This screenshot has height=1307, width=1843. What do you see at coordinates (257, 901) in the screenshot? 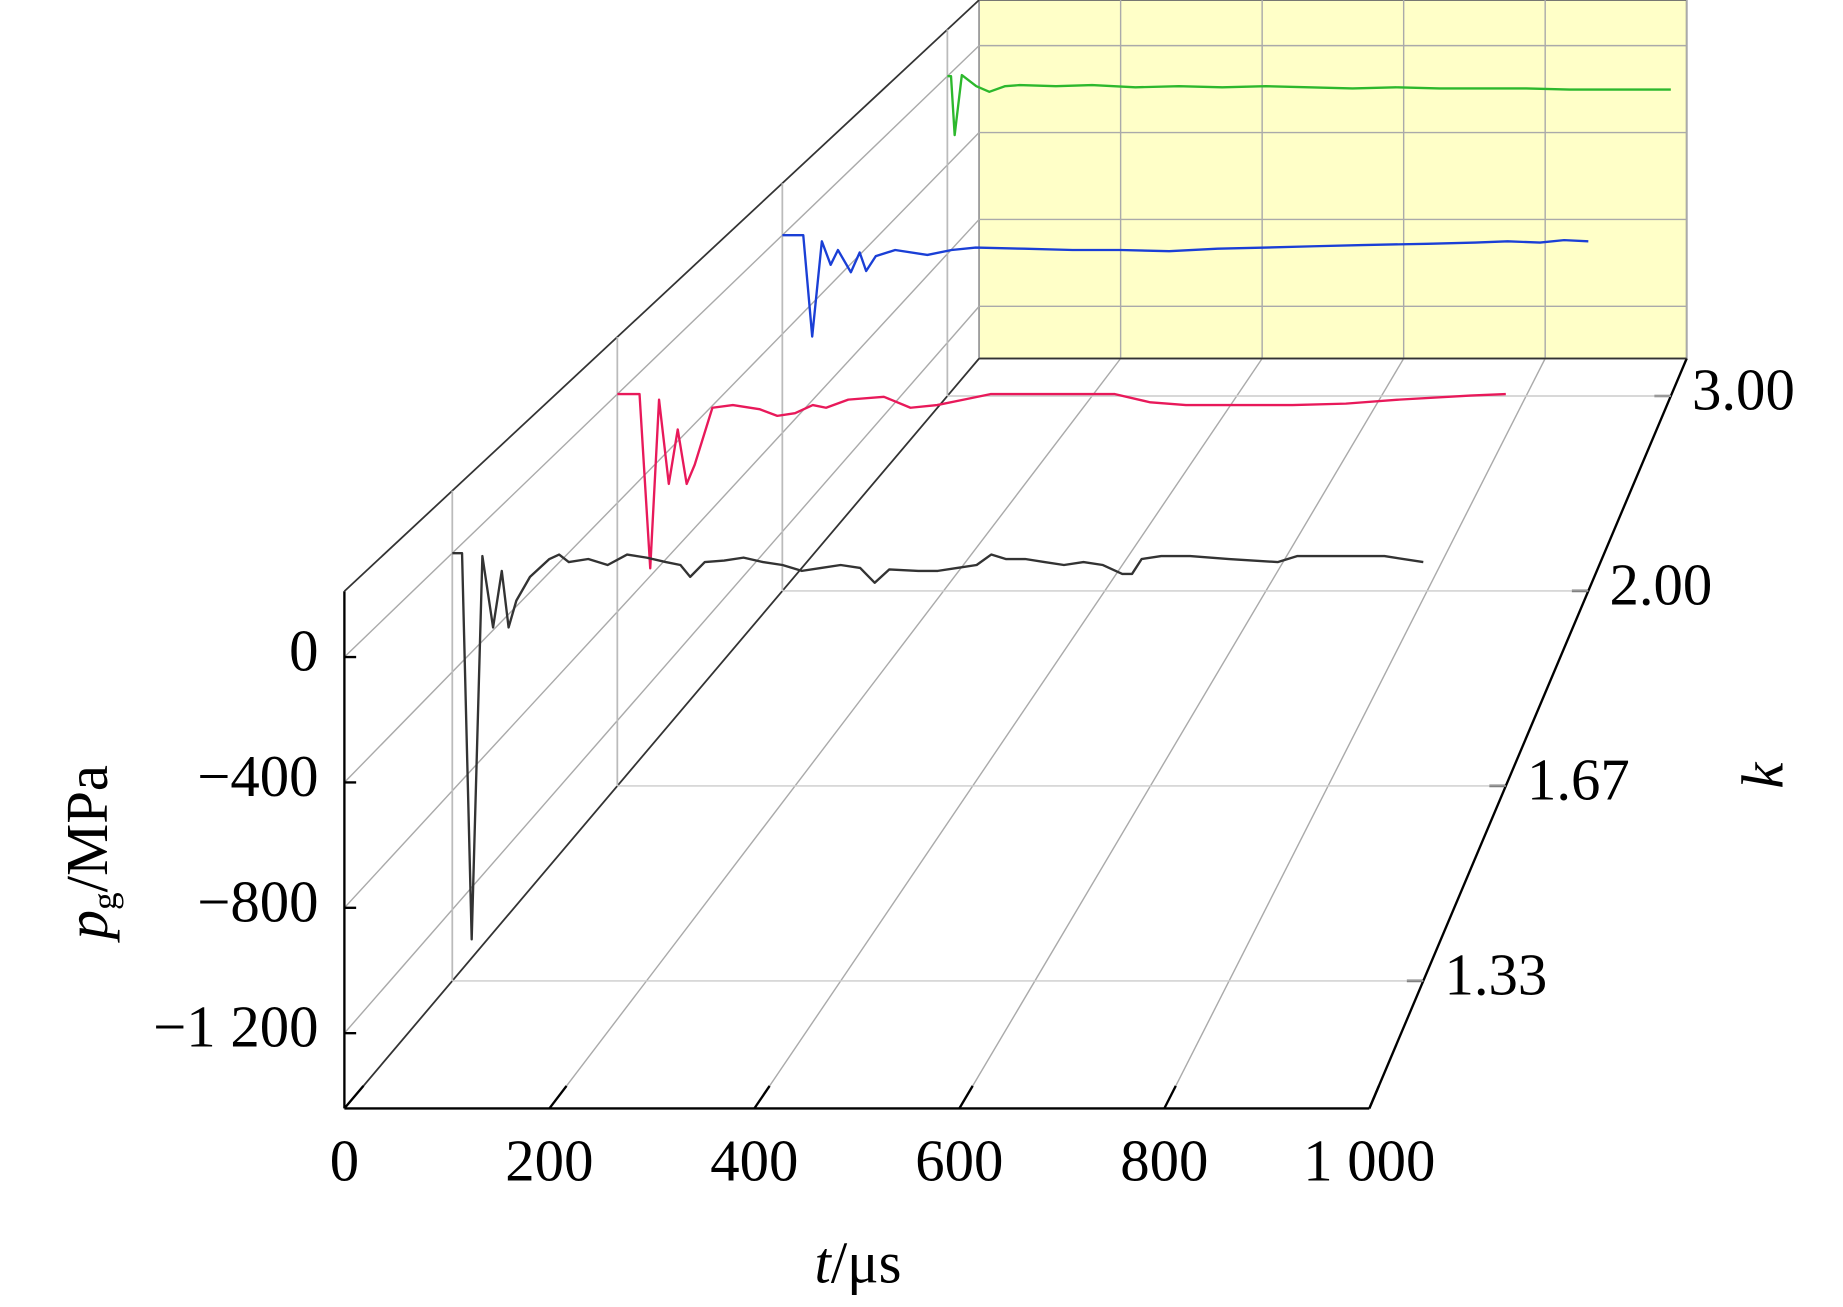
I see `y-tick-label: −800` at bounding box center [257, 901].